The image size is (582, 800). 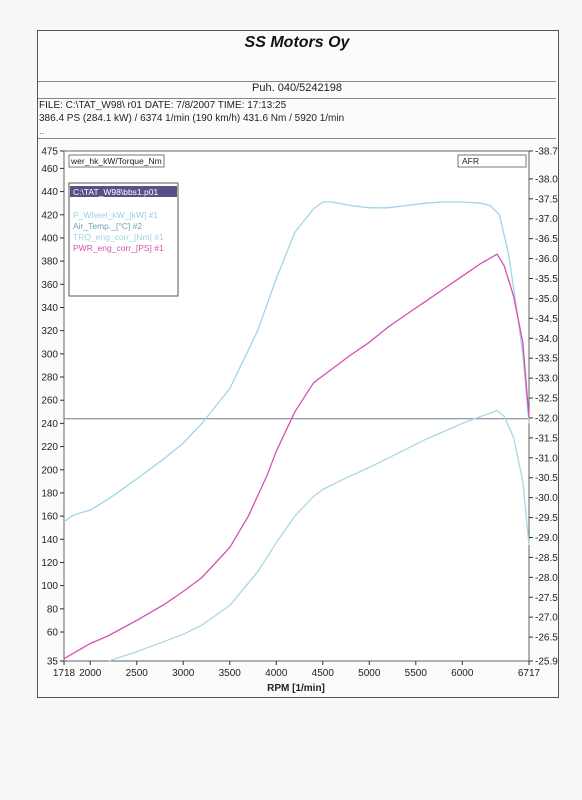 I want to click on left-tick-label: 300, so click(x=49, y=354).